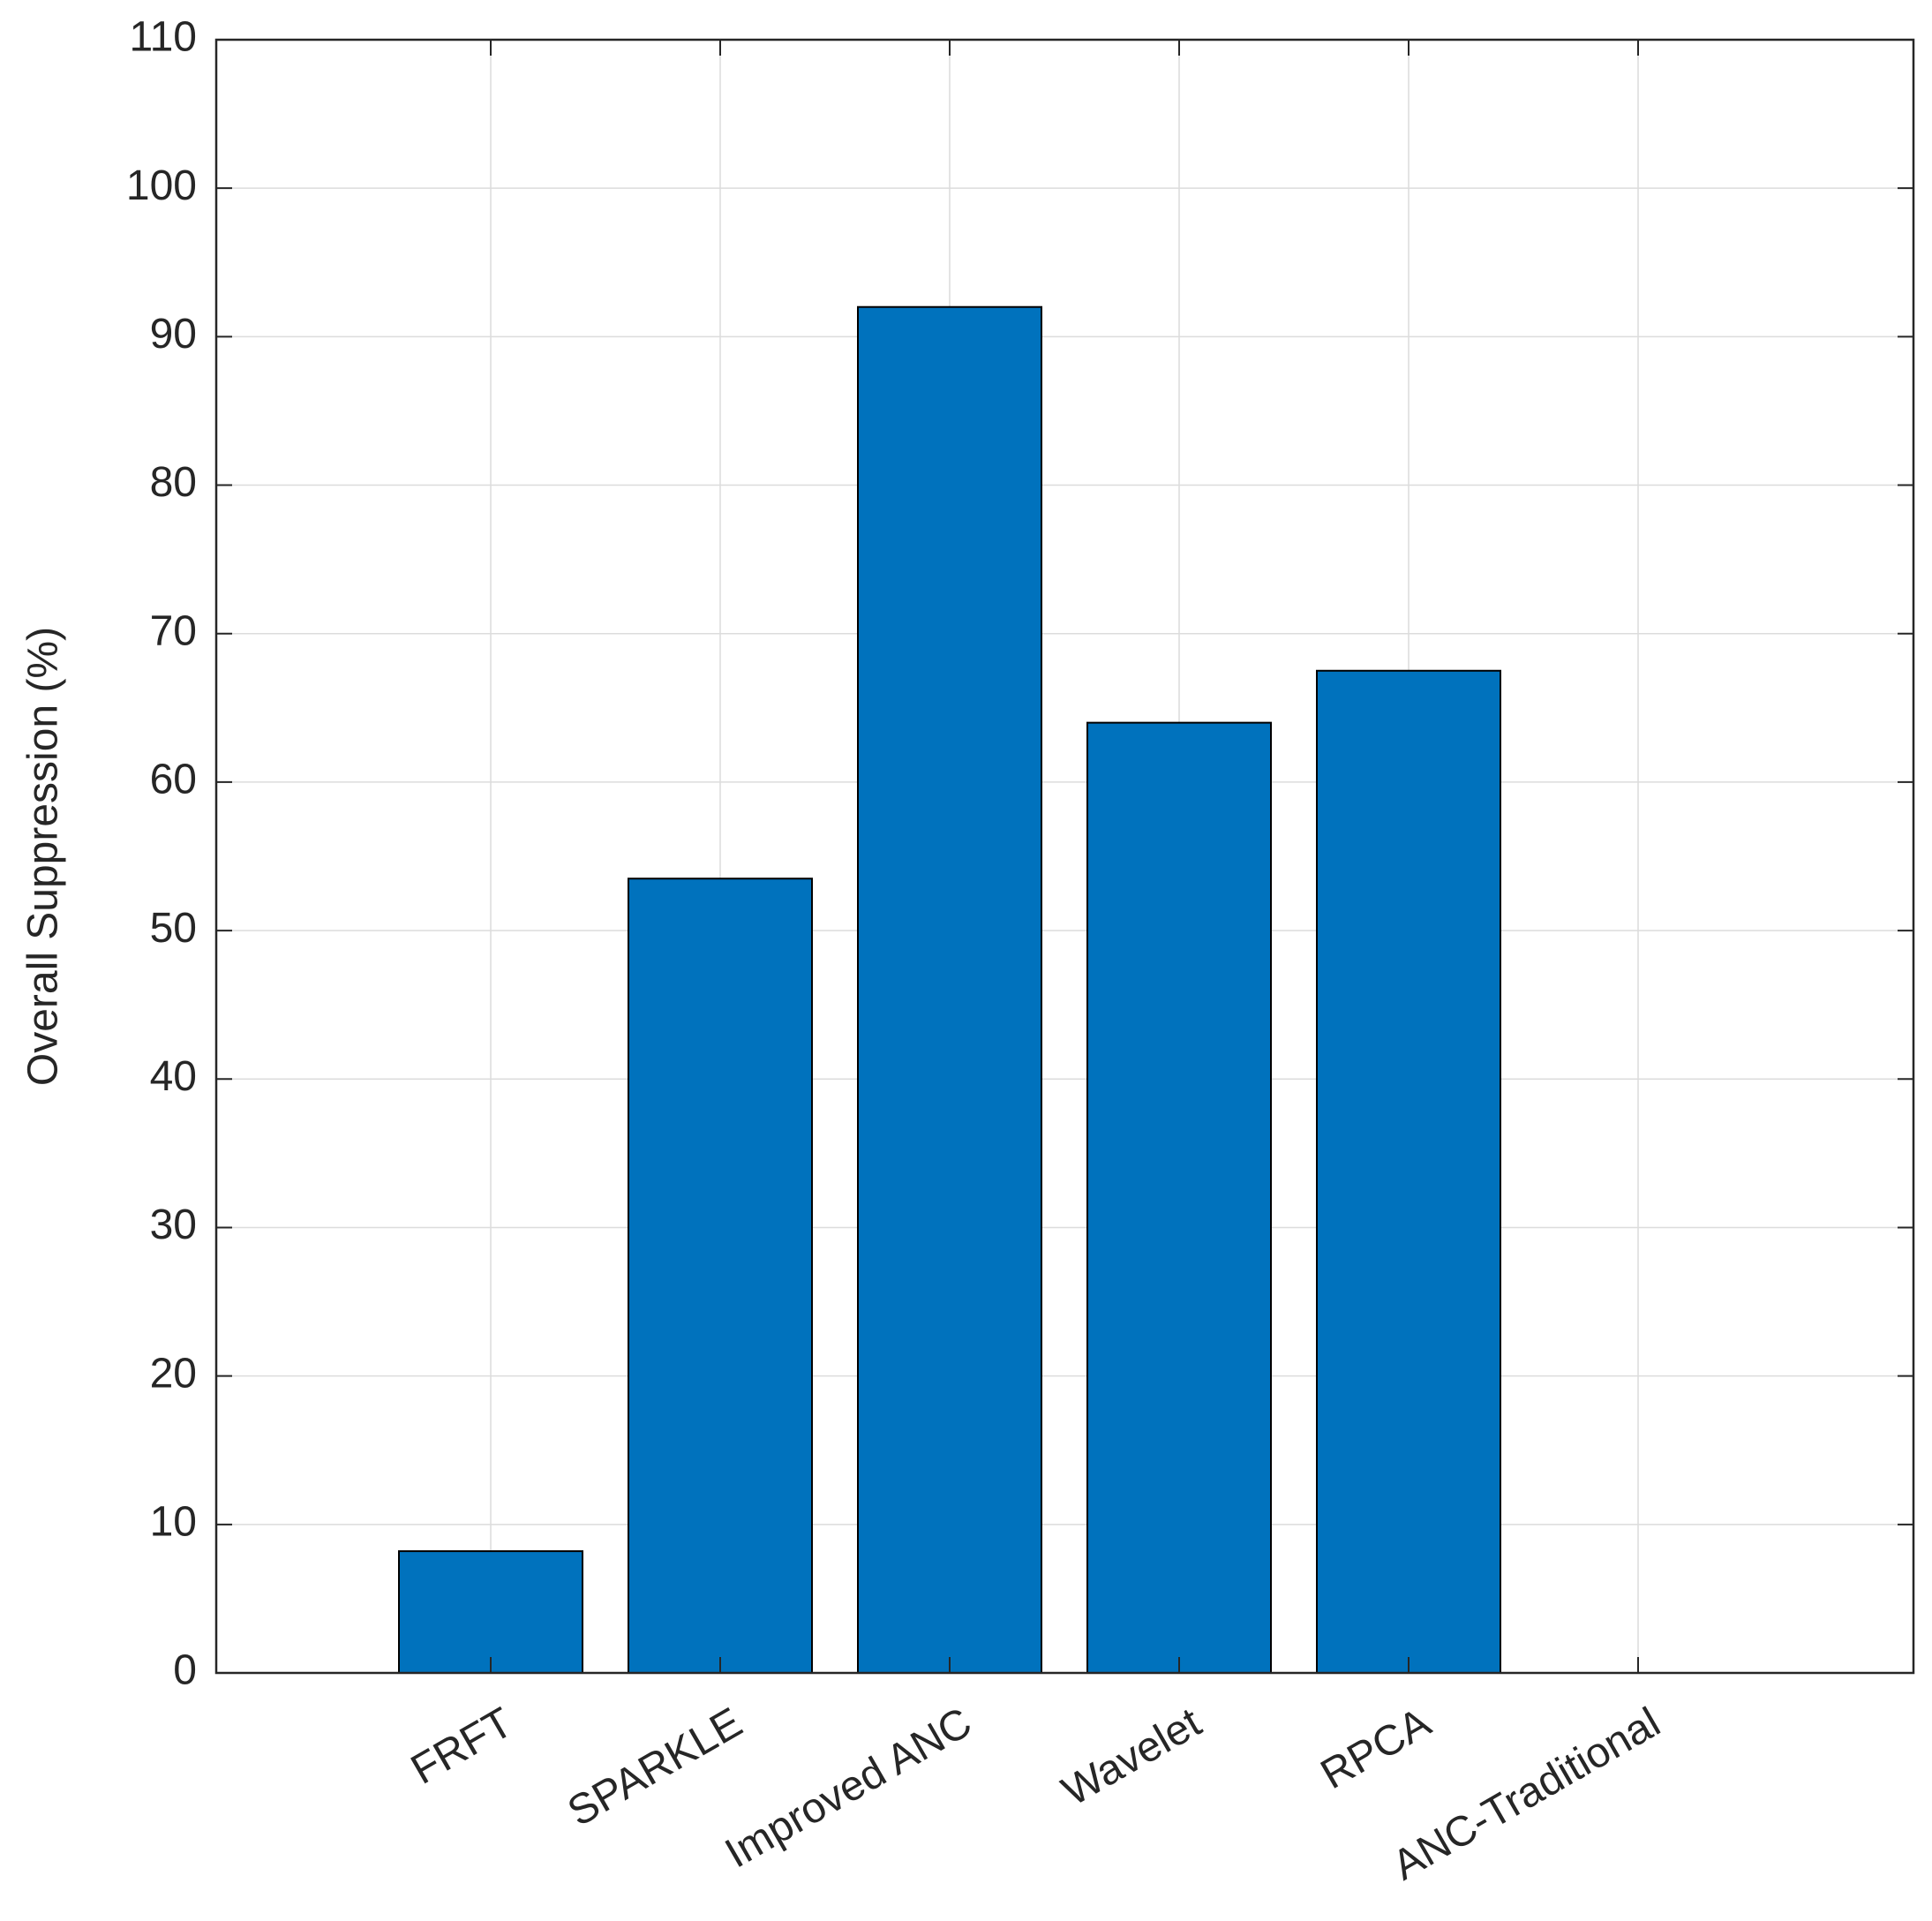  I want to click on y-tick-label: 60, so click(173, 780).